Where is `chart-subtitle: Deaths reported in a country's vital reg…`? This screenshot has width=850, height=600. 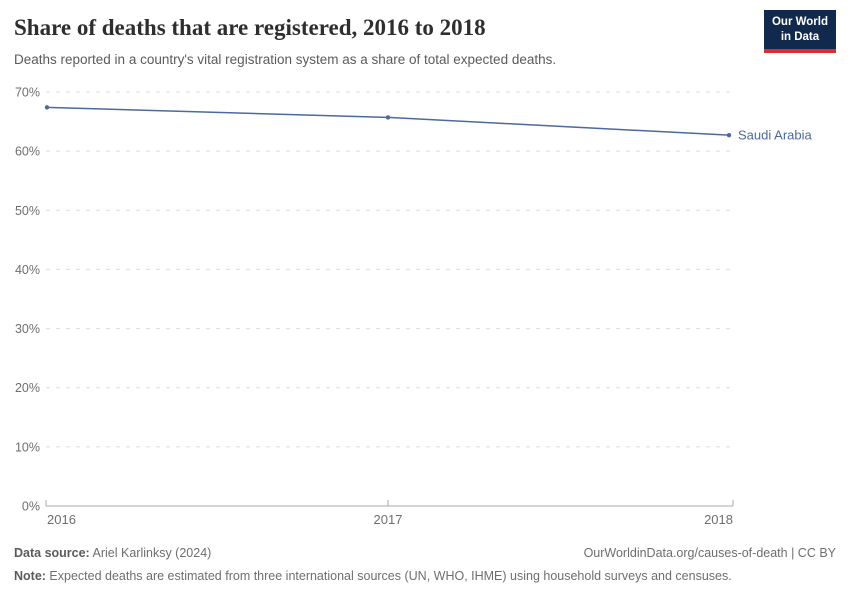 chart-subtitle: Deaths reported in a country's vital reg… is located at coordinates (285, 59).